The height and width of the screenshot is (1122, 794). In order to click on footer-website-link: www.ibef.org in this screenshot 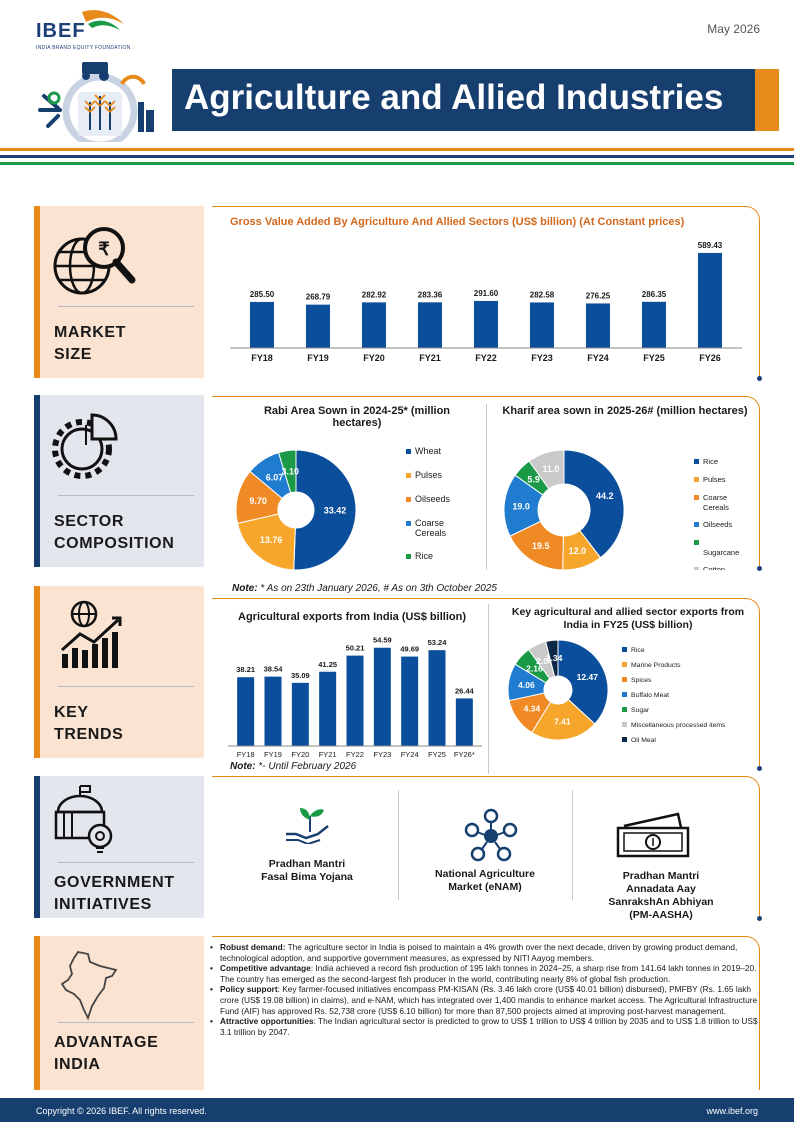, I will do `click(732, 1111)`.